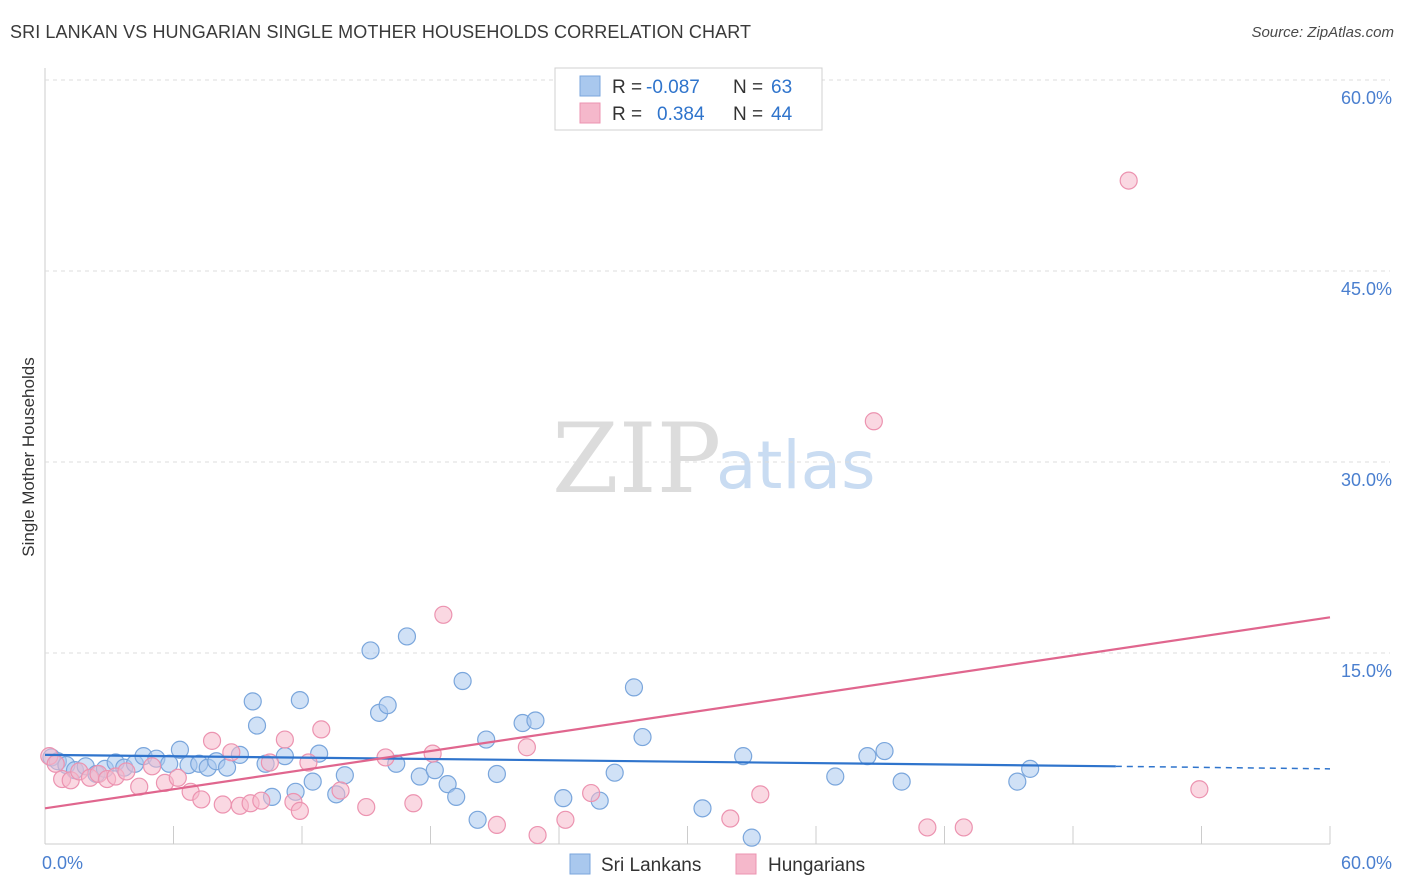 This screenshot has height=892, width=1406. What do you see at coordinates (673, 87) in the screenshot?
I see `legend-r-value-1: -0.087` at bounding box center [673, 87].